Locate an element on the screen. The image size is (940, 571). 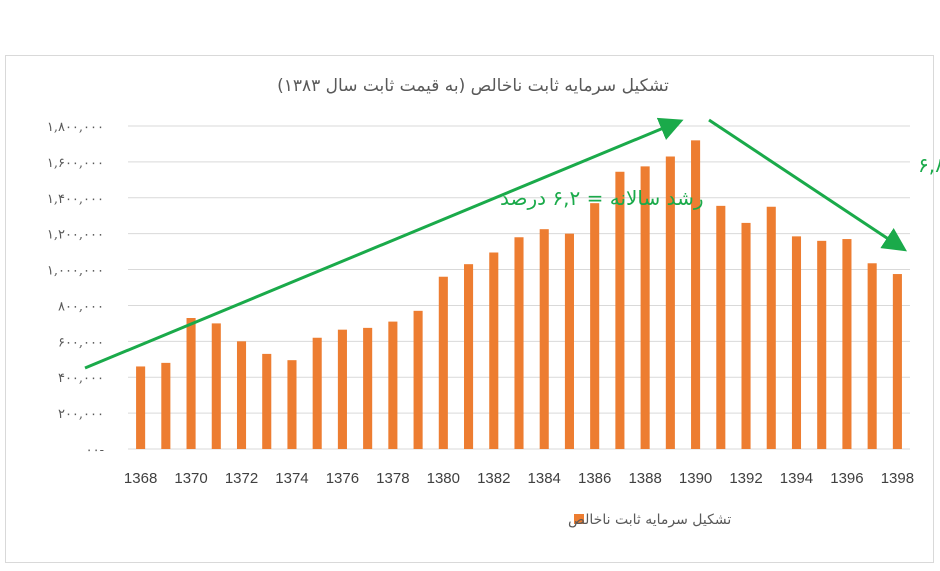
x-tick-label: 1396 is located at coordinates (846, 478).